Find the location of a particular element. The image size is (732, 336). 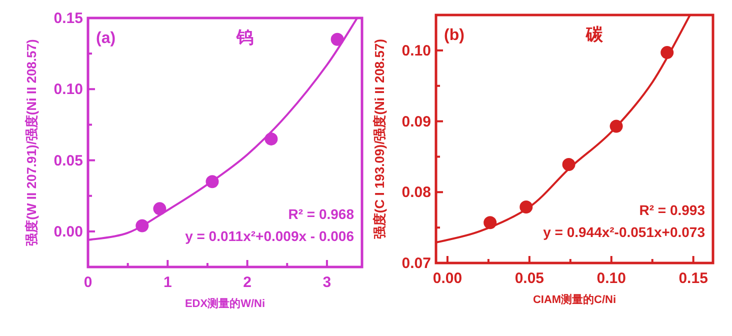

x-tick-label: 3 is located at coordinates (327, 282).